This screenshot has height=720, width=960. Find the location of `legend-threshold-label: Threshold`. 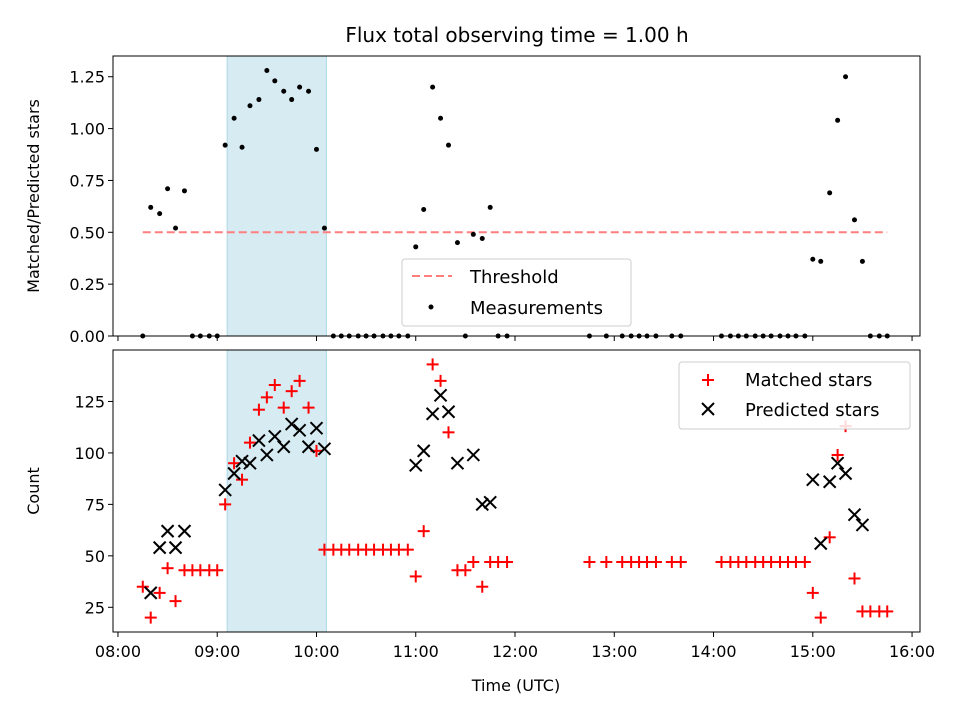

legend-threshold-label: Threshold is located at coordinates (514, 277).